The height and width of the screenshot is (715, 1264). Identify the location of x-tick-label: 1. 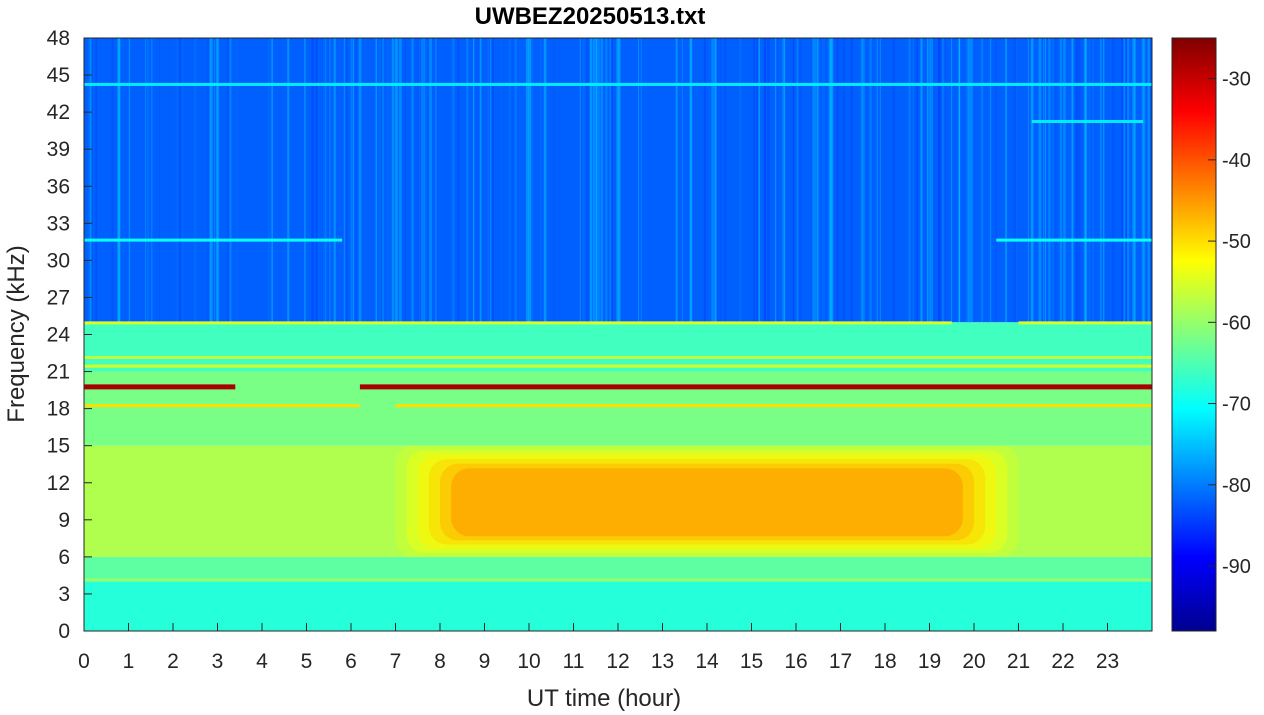
(129, 661).